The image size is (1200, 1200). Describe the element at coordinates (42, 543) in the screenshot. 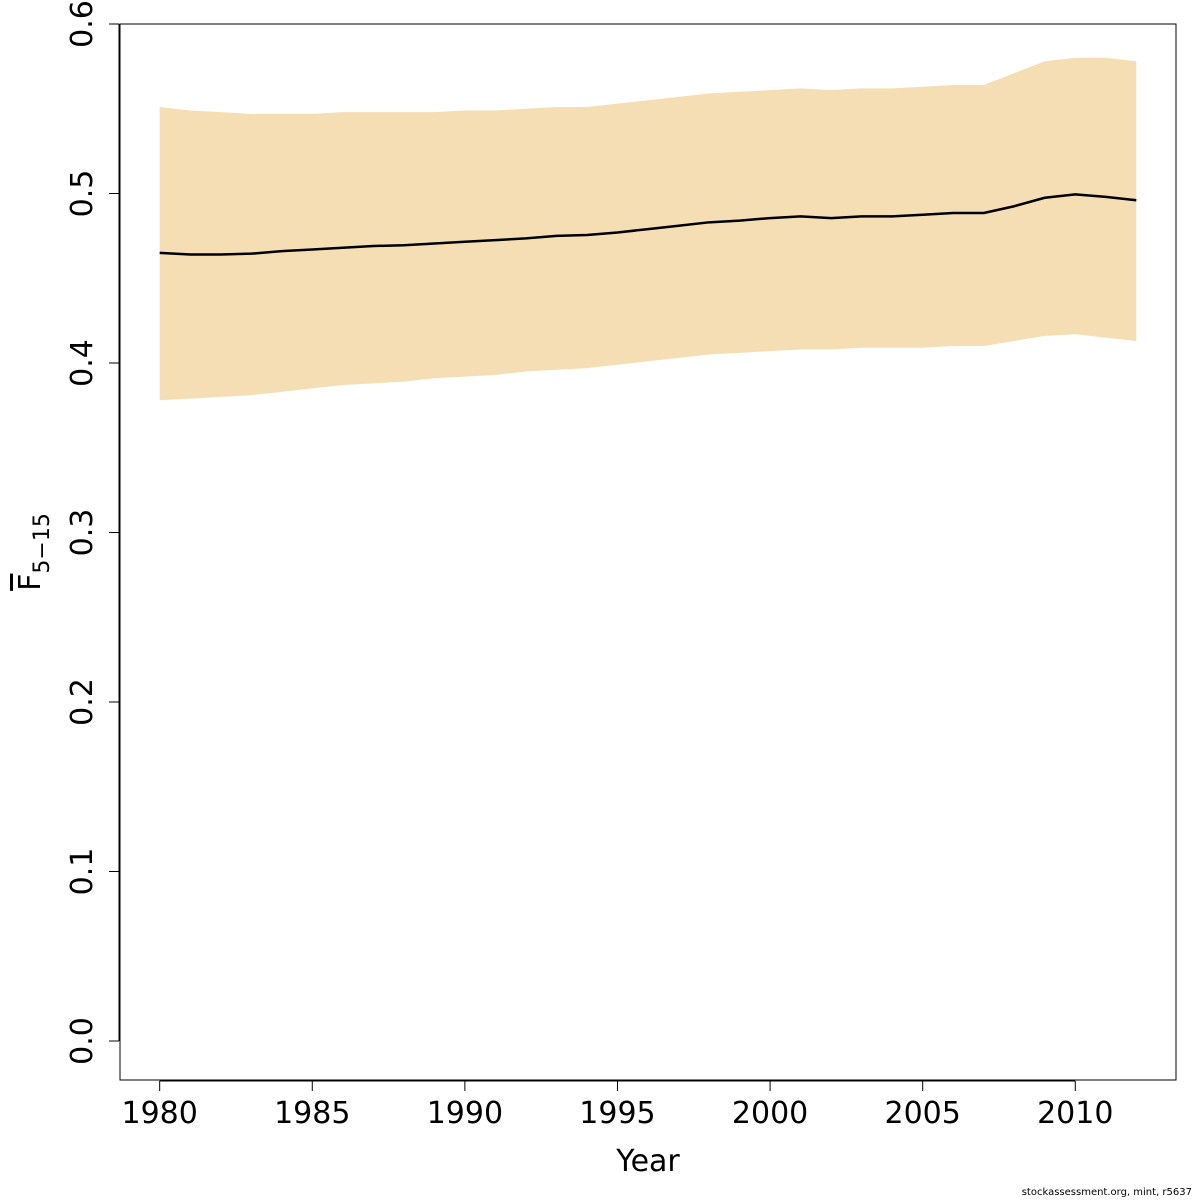

I see `y-axis-title-sub: 5−15` at that location.